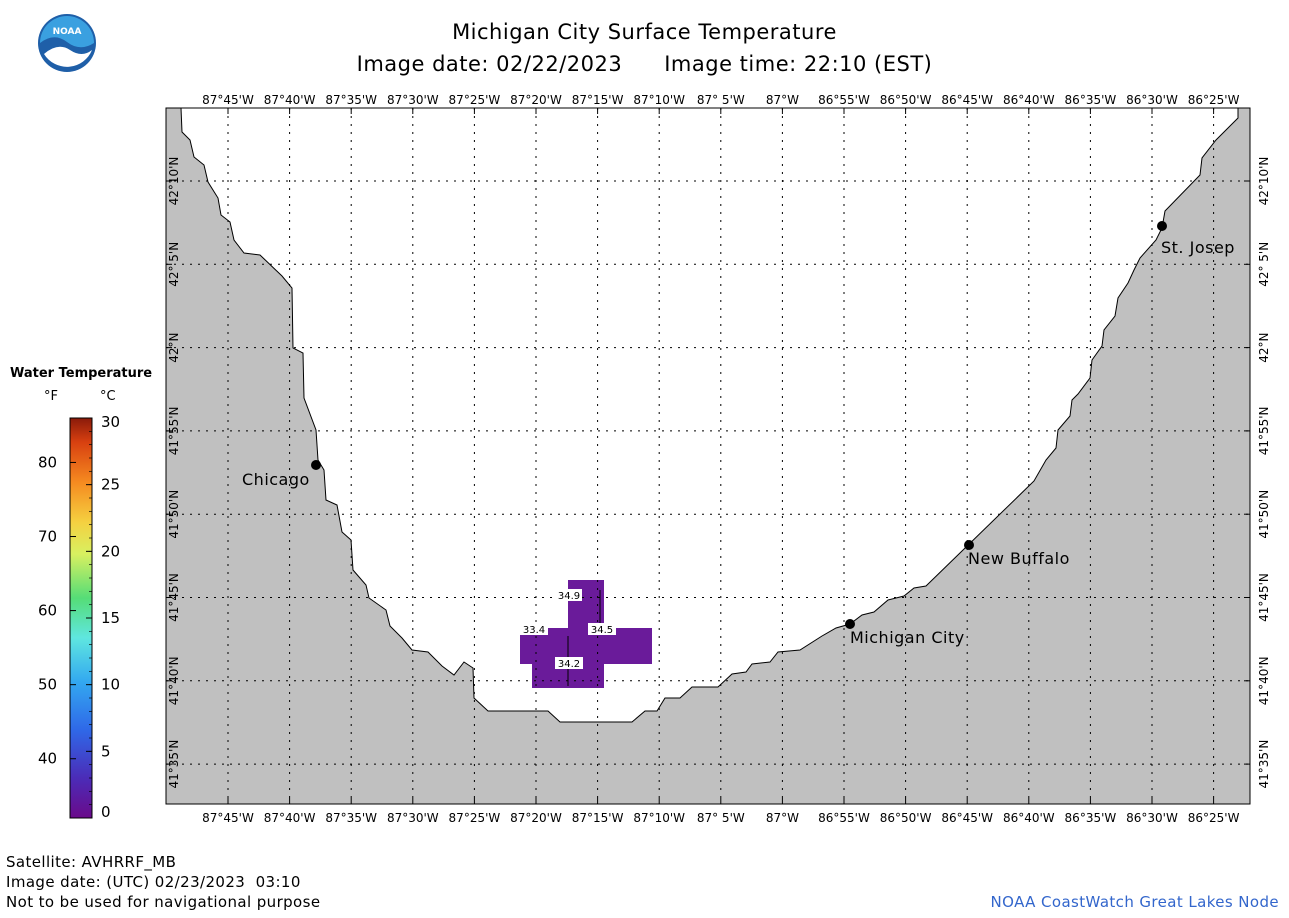 The image size is (1289, 918). I want to click on colorbar-c-label: 0, so click(106, 812).